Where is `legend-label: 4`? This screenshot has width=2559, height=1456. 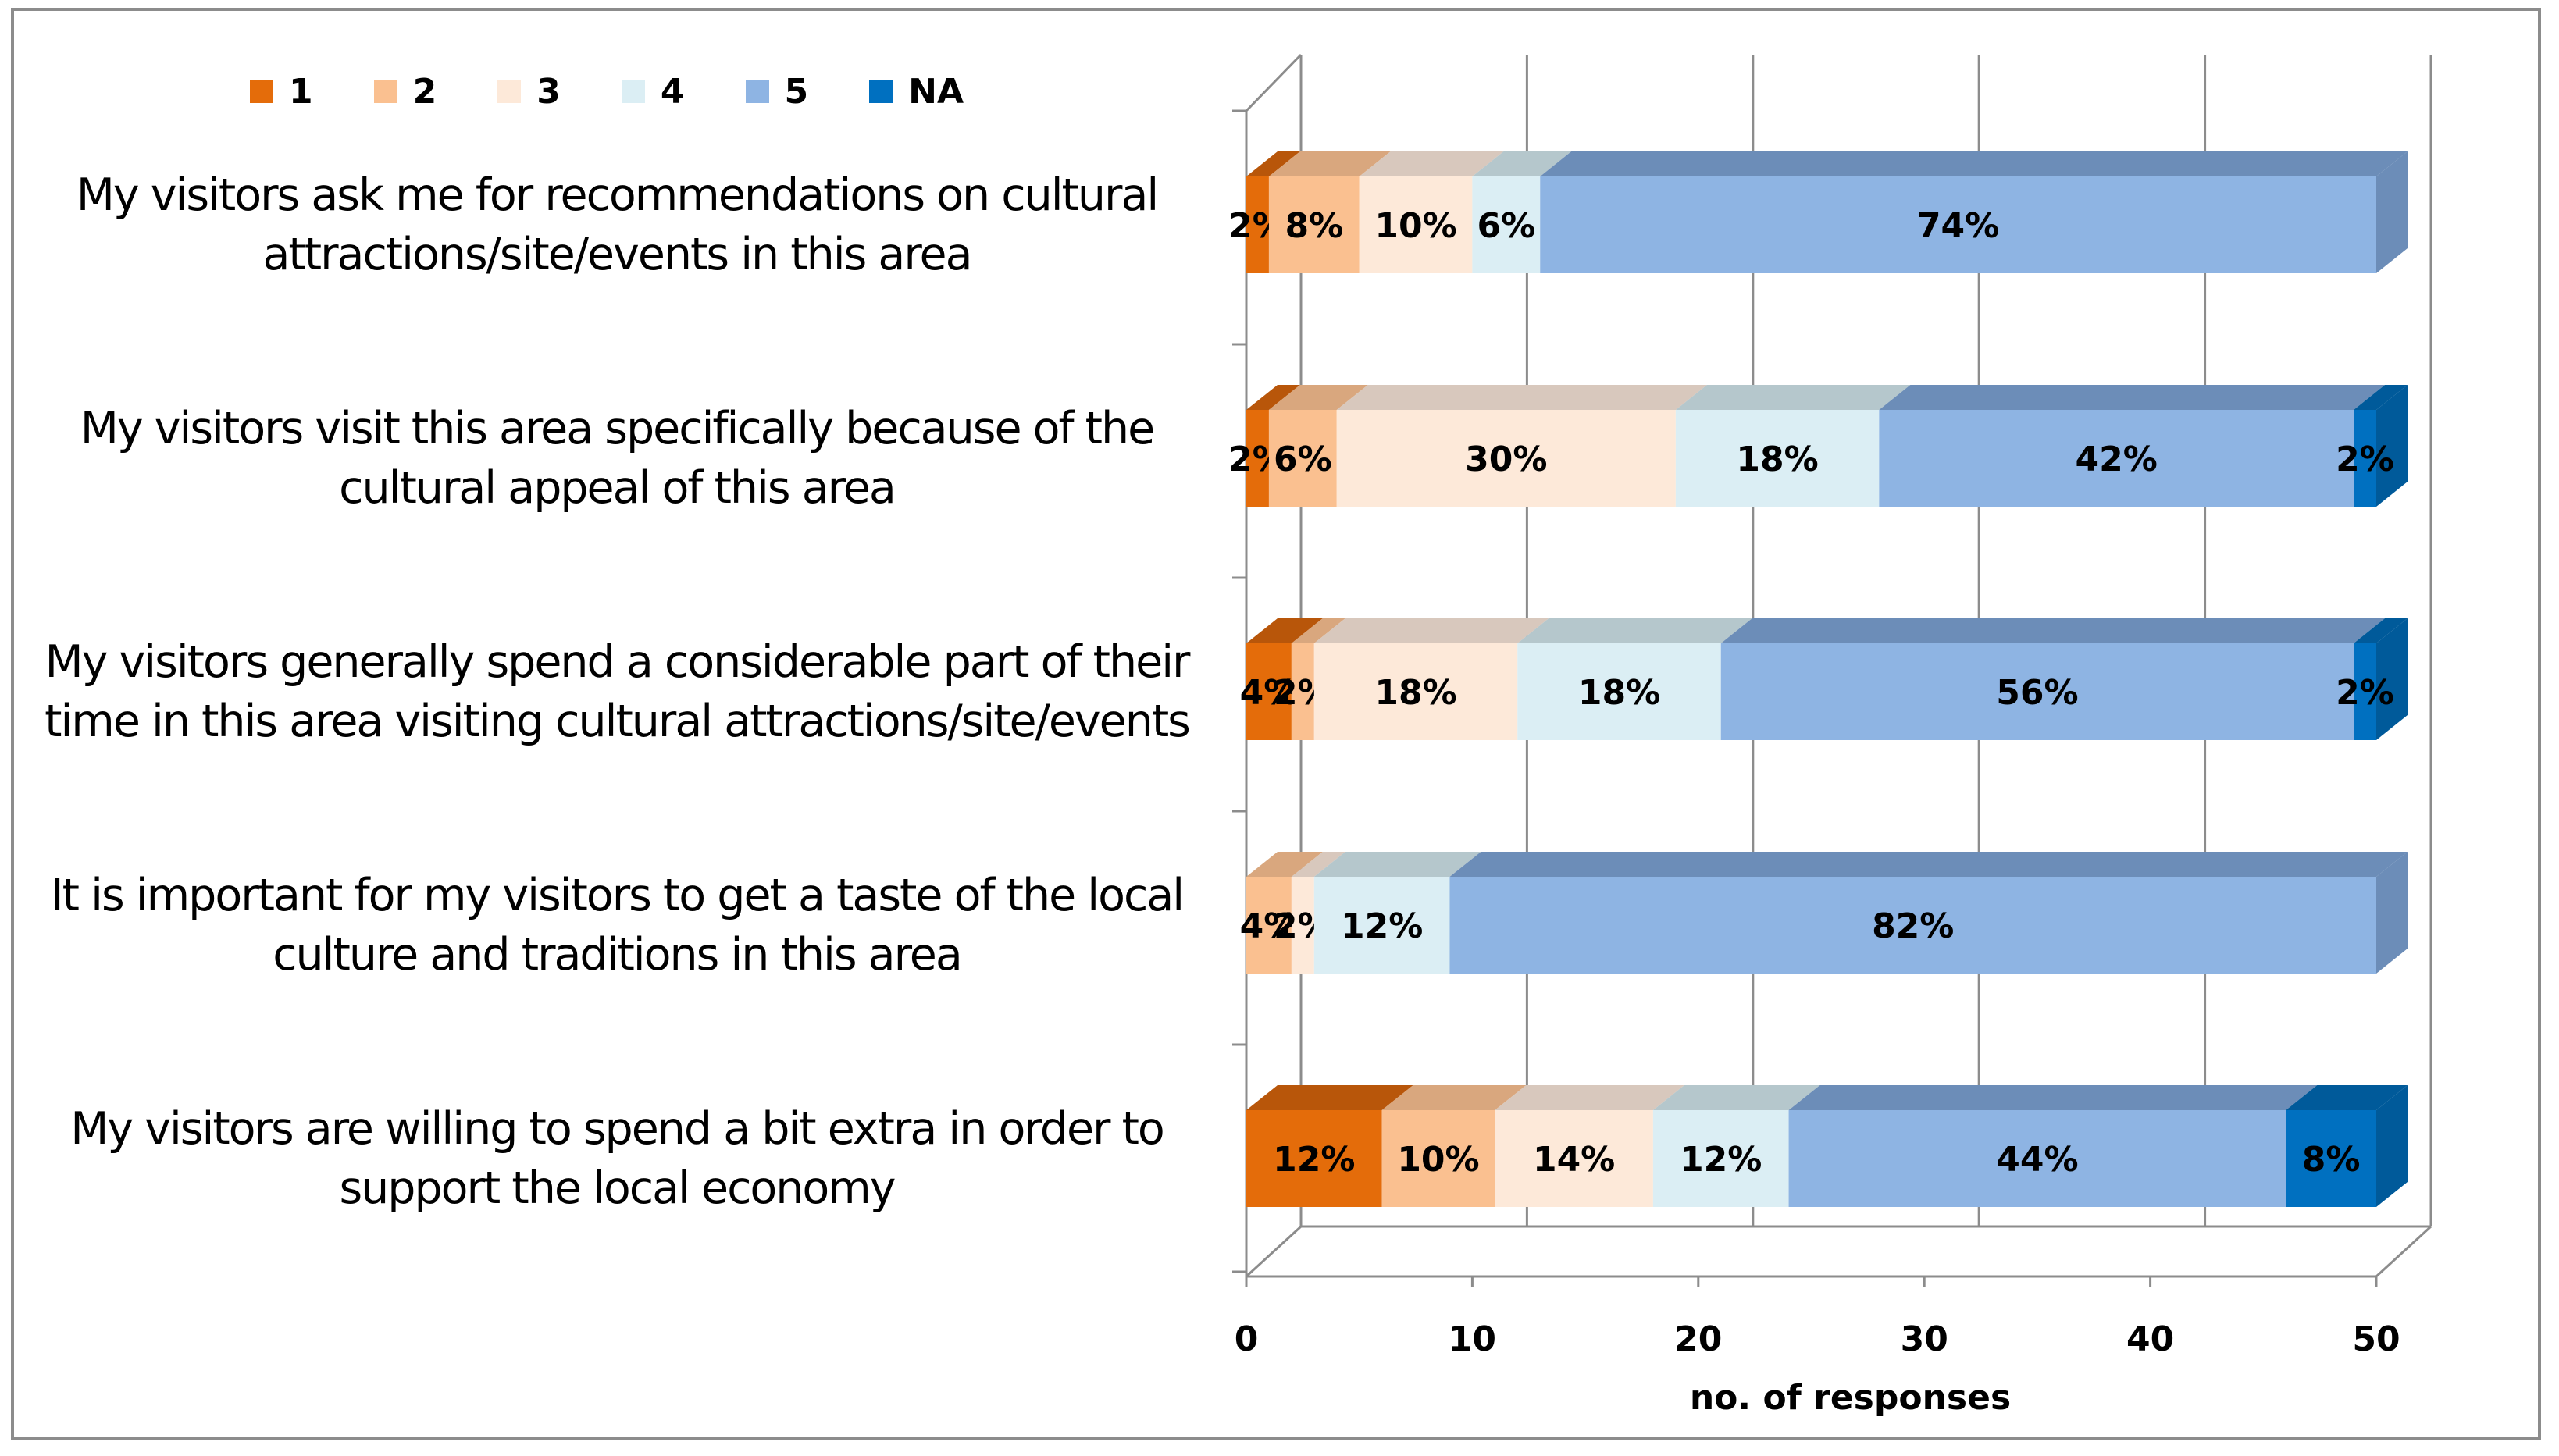 legend-label: 4 is located at coordinates (672, 91).